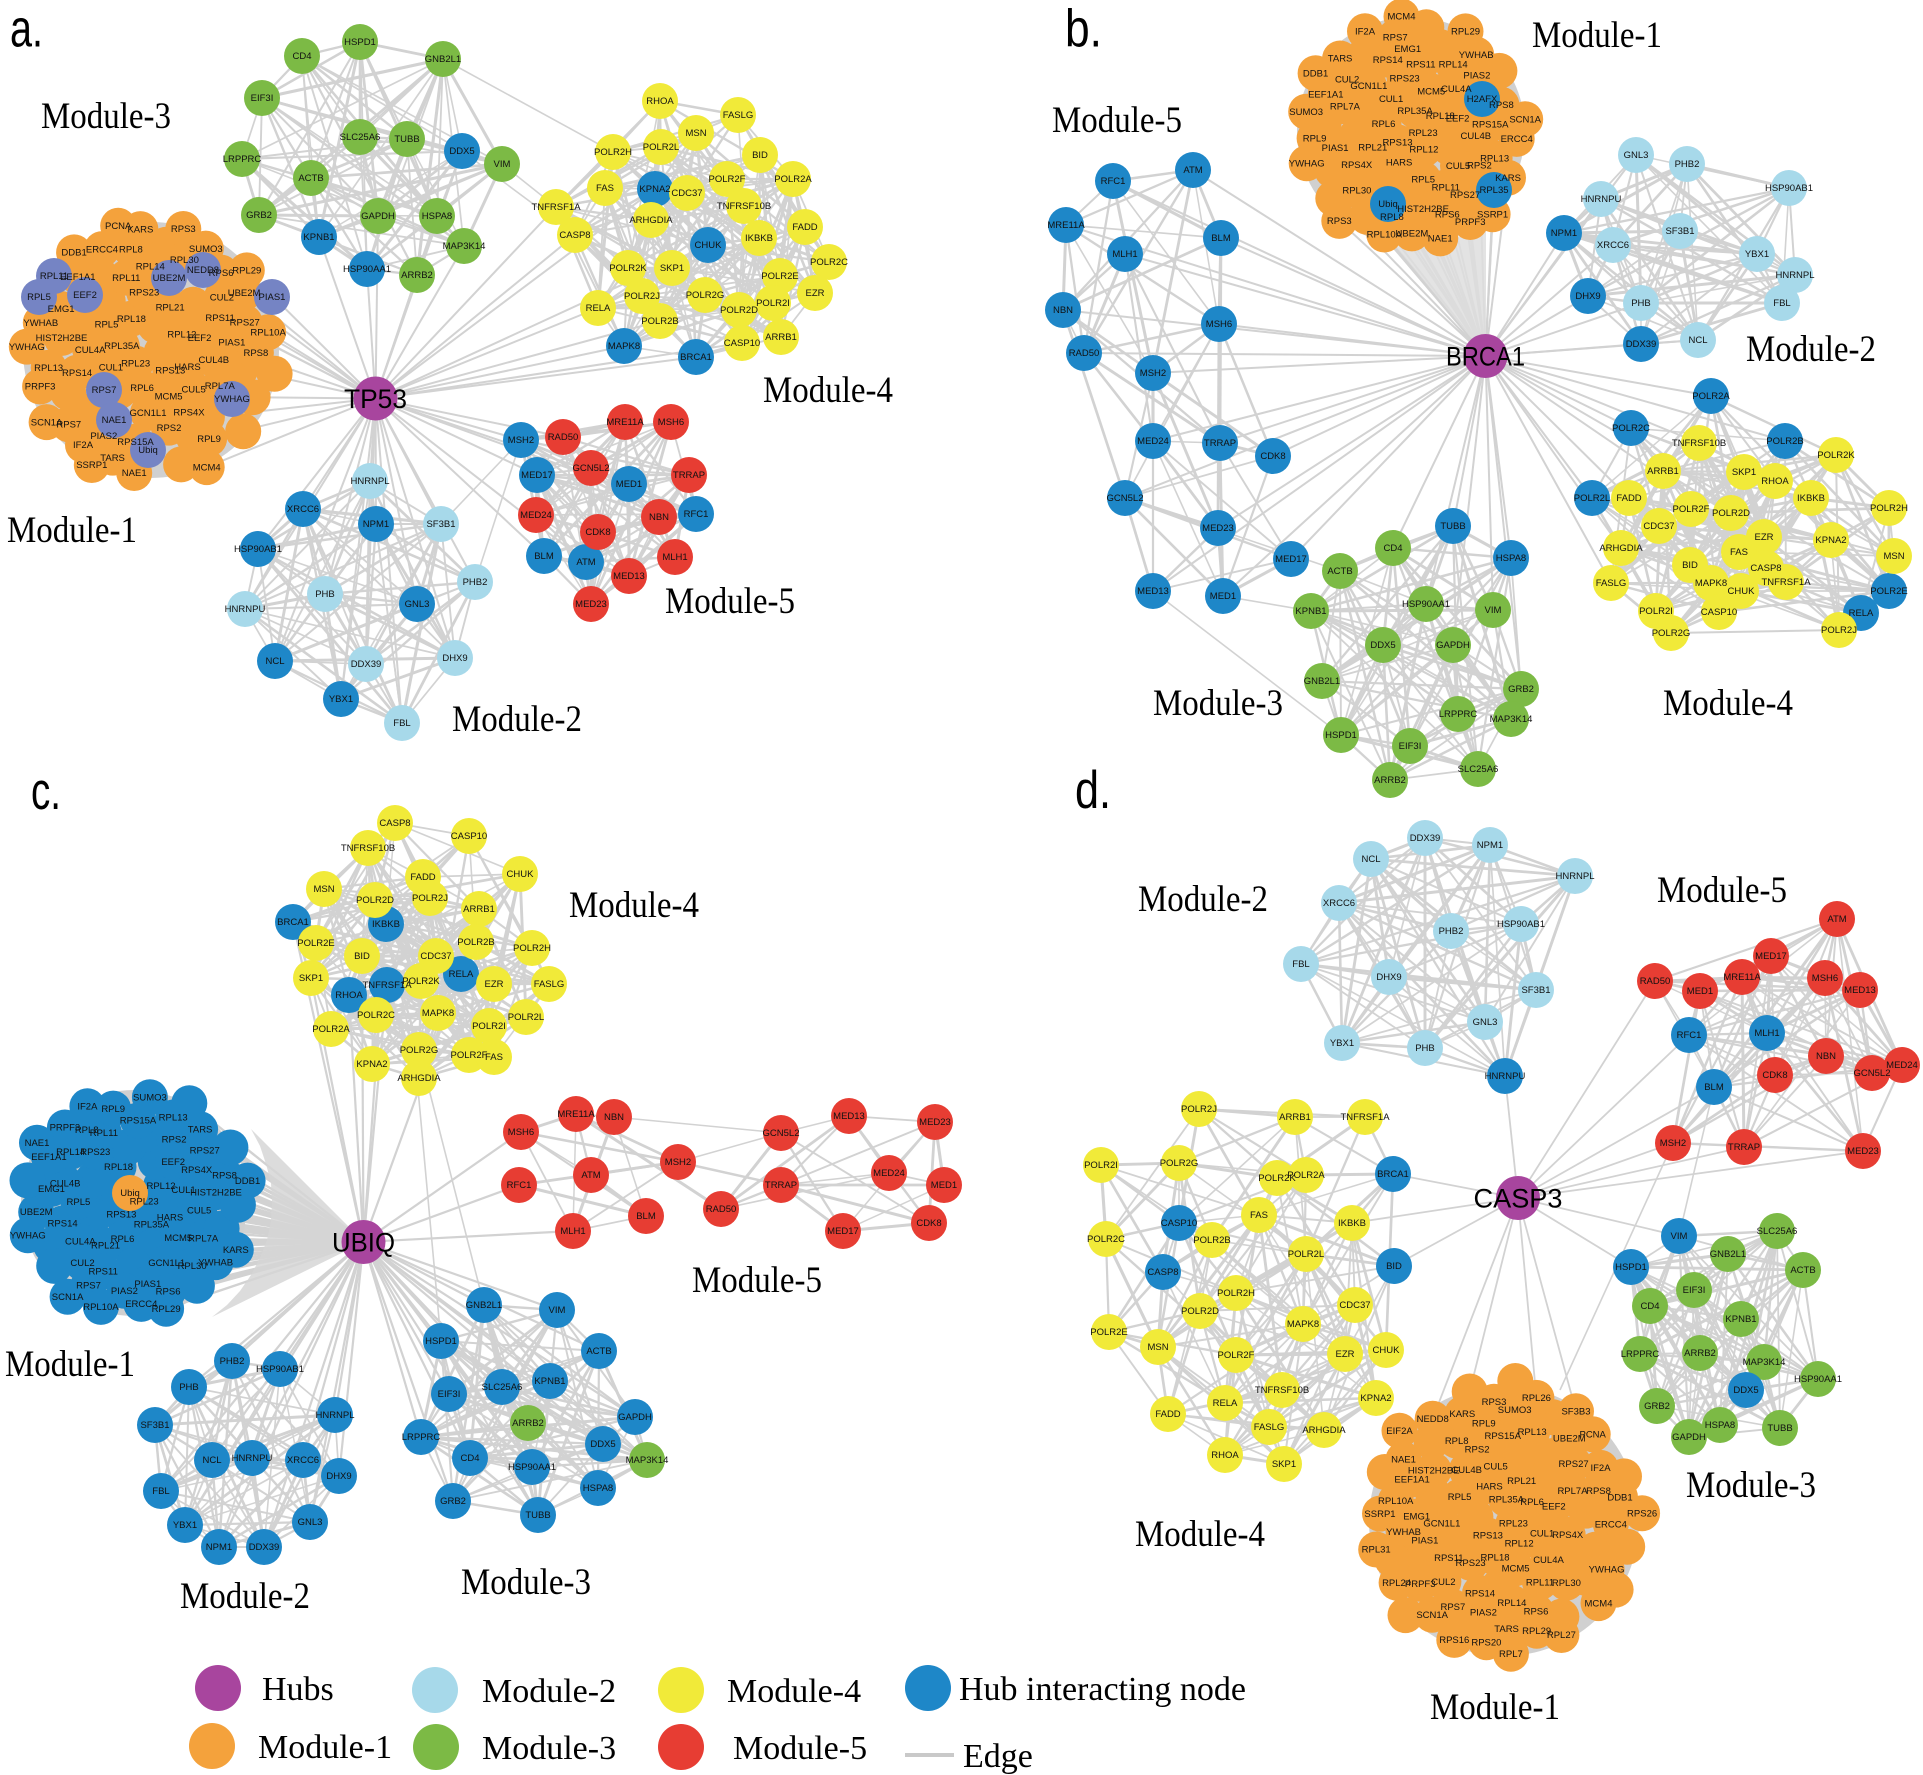  Describe the element at coordinates (1315, 139) in the screenshot. I see `svg-text: RPL9` at that location.